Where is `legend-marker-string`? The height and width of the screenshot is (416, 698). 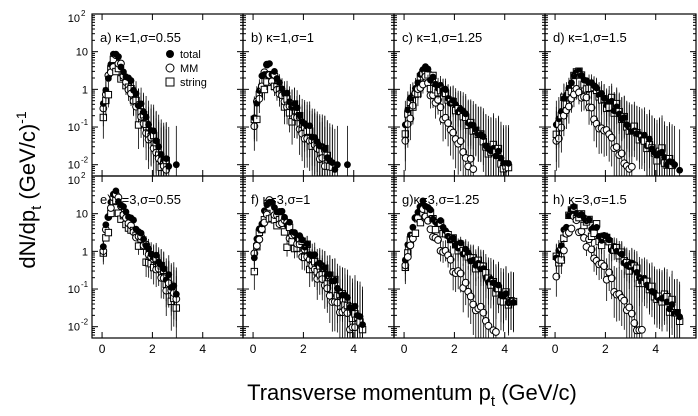 legend-marker-string is located at coordinates (170, 82).